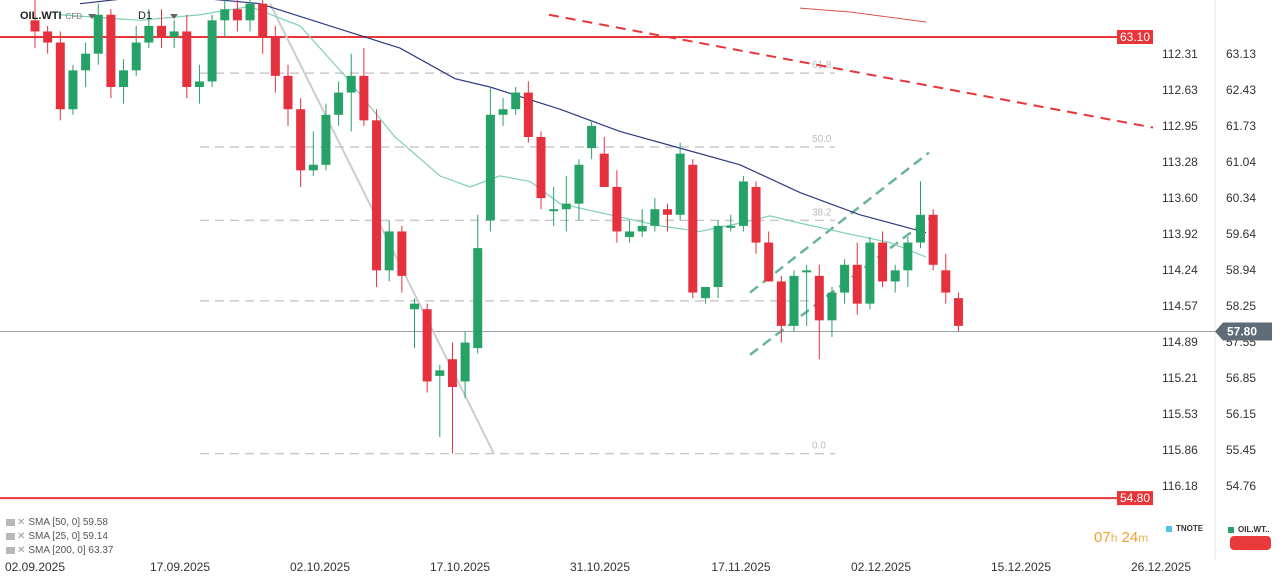 The width and height of the screenshot is (1286, 583). What do you see at coordinates (158, 16) in the screenshot?
I see `interval-selector: D1` at bounding box center [158, 16].